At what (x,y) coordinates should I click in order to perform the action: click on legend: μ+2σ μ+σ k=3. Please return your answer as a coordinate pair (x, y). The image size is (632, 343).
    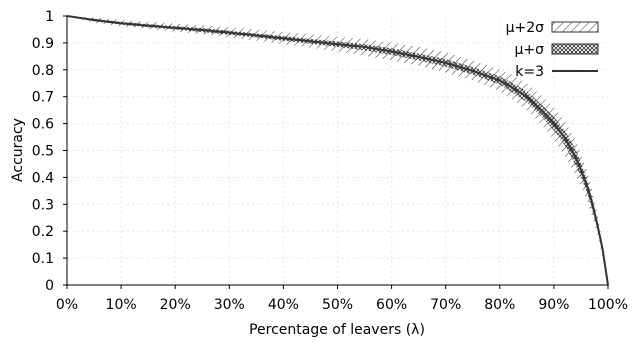
    Looking at the image, I should click on (552, 50).